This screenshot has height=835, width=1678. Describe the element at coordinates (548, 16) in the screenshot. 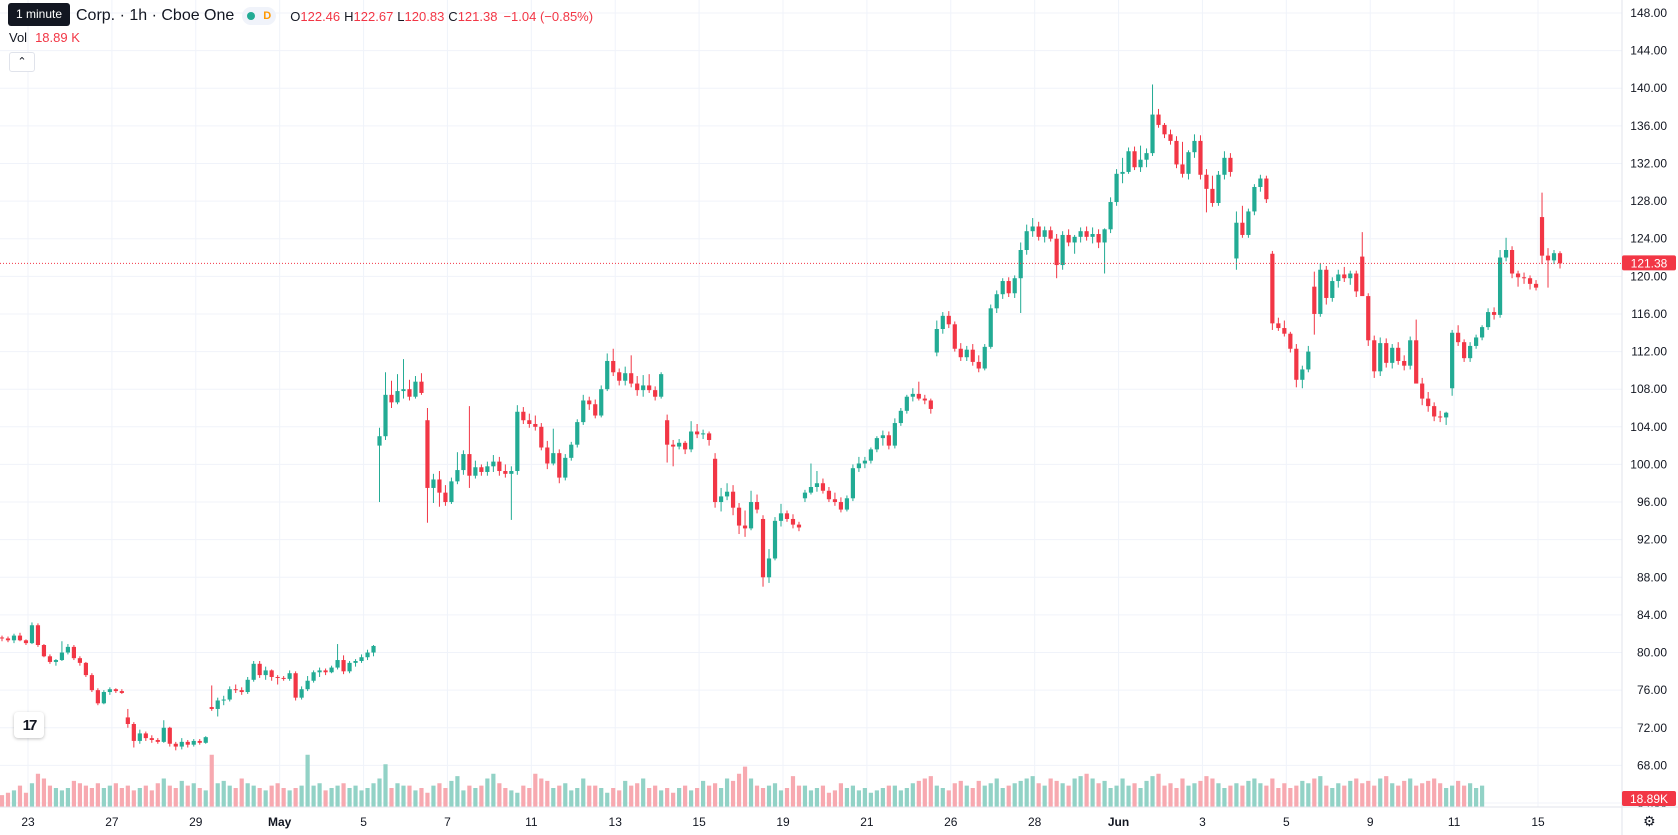

I see `price-change: −1.04 (−0.85%)` at that location.